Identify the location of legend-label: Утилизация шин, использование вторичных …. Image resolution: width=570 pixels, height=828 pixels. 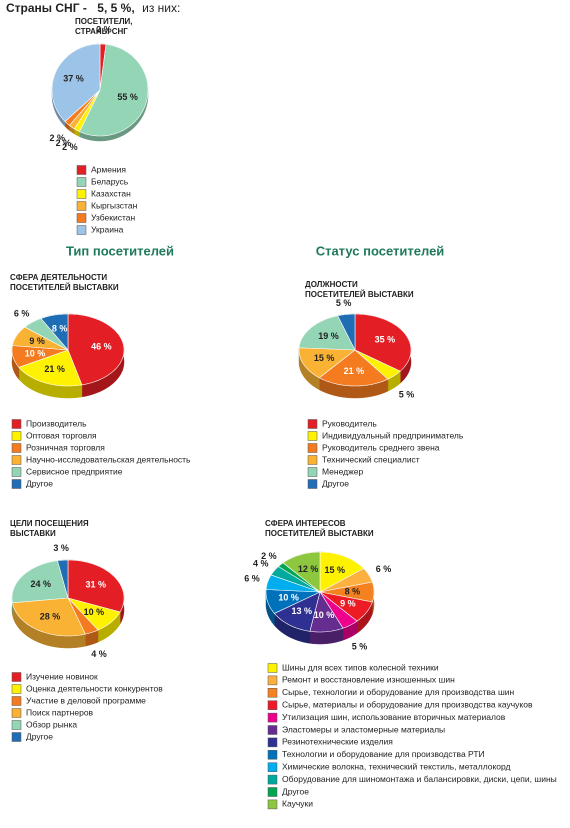
(394, 717).